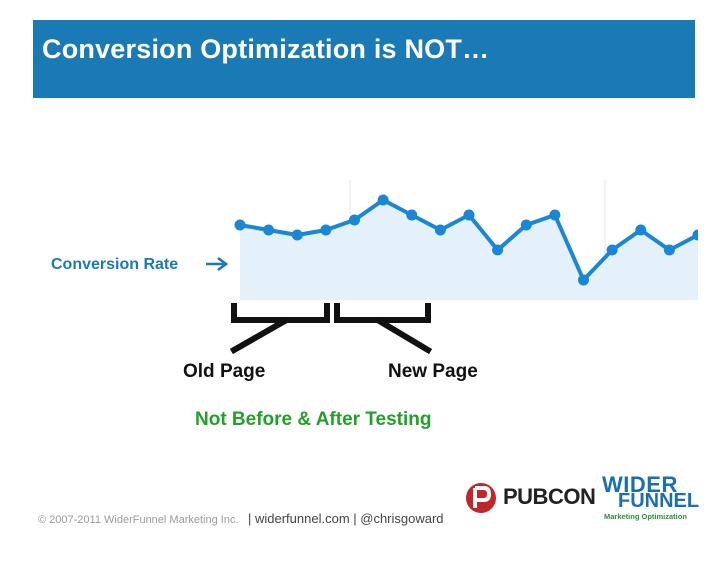 Image resolution: width=728 pixels, height=563 pixels. I want to click on chart-points, so click(466, 240).